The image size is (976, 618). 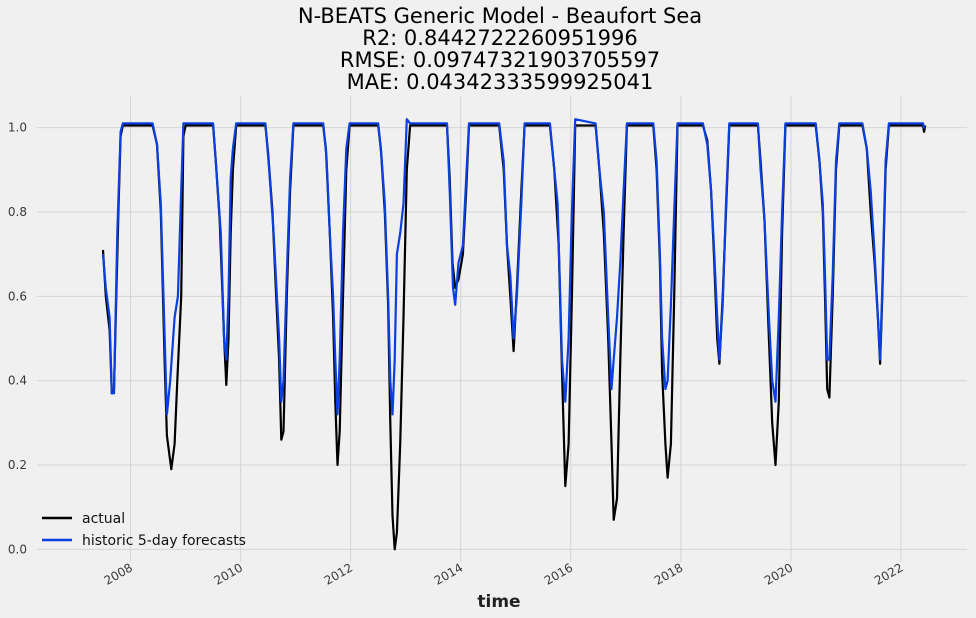 What do you see at coordinates (144, 530) in the screenshot?
I see `legend: actual historic 5-day forecasts` at bounding box center [144, 530].